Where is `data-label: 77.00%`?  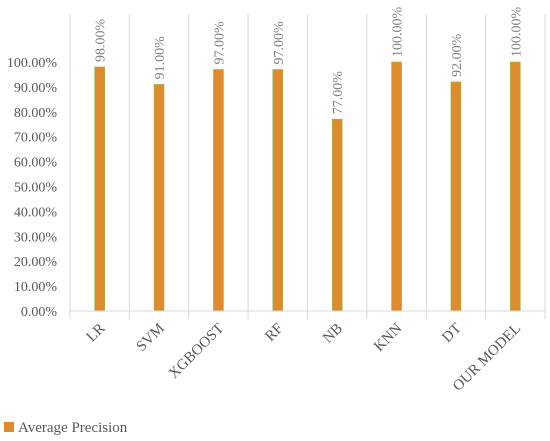
data-label: 77.00% is located at coordinates (338, 93).